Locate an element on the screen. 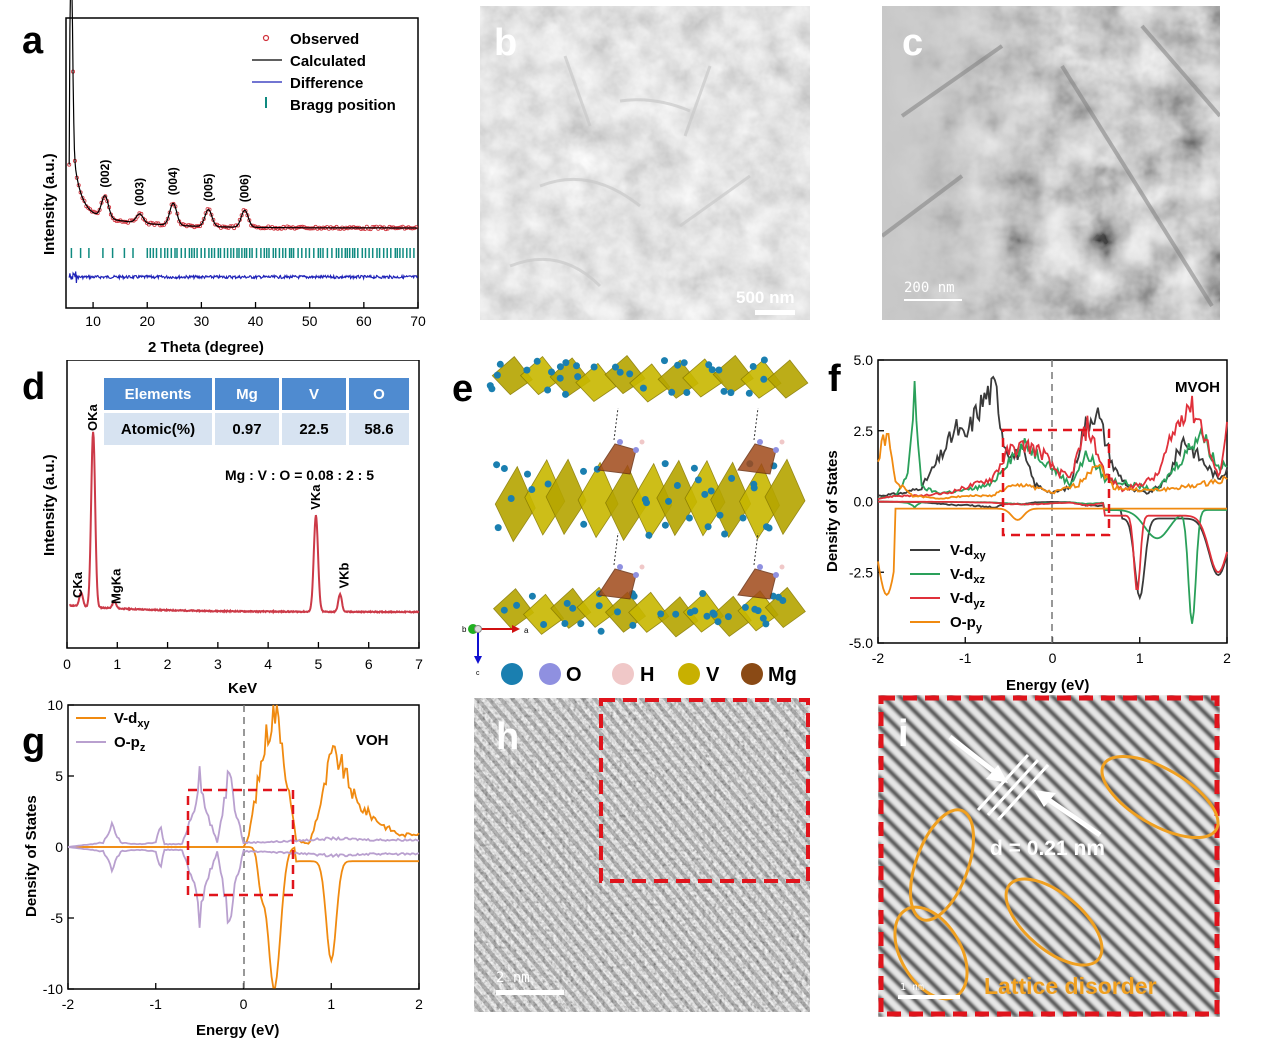  voh-title: VOH is located at coordinates (372, 740).